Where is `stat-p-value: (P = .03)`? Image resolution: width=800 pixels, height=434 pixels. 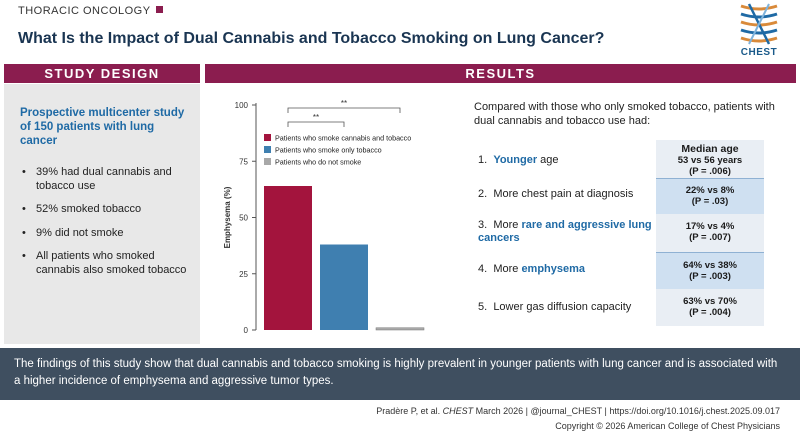 stat-p-value: (P = .03) is located at coordinates (710, 201).